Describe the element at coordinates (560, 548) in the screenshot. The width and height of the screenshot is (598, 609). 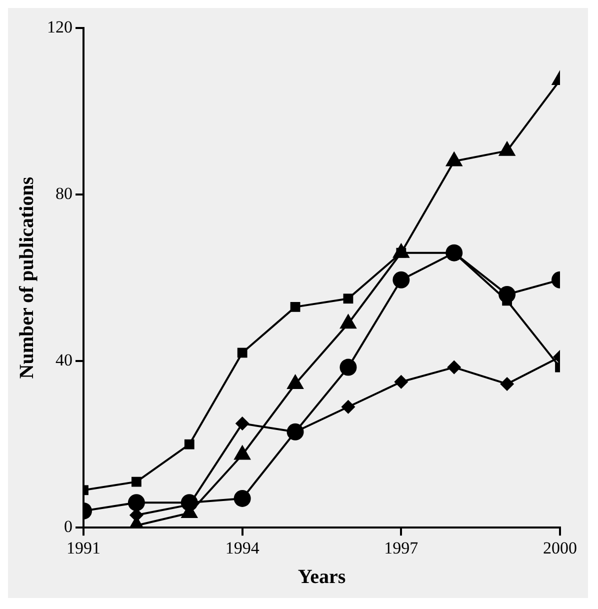
I see `x-tick-label: 2000` at that location.